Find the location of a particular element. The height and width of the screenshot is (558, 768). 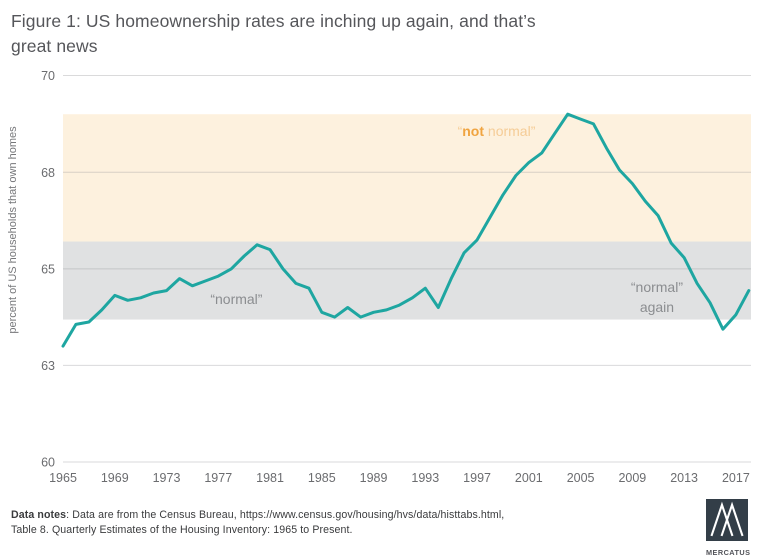

x-tick-label: 1977 is located at coordinates (218, 478).